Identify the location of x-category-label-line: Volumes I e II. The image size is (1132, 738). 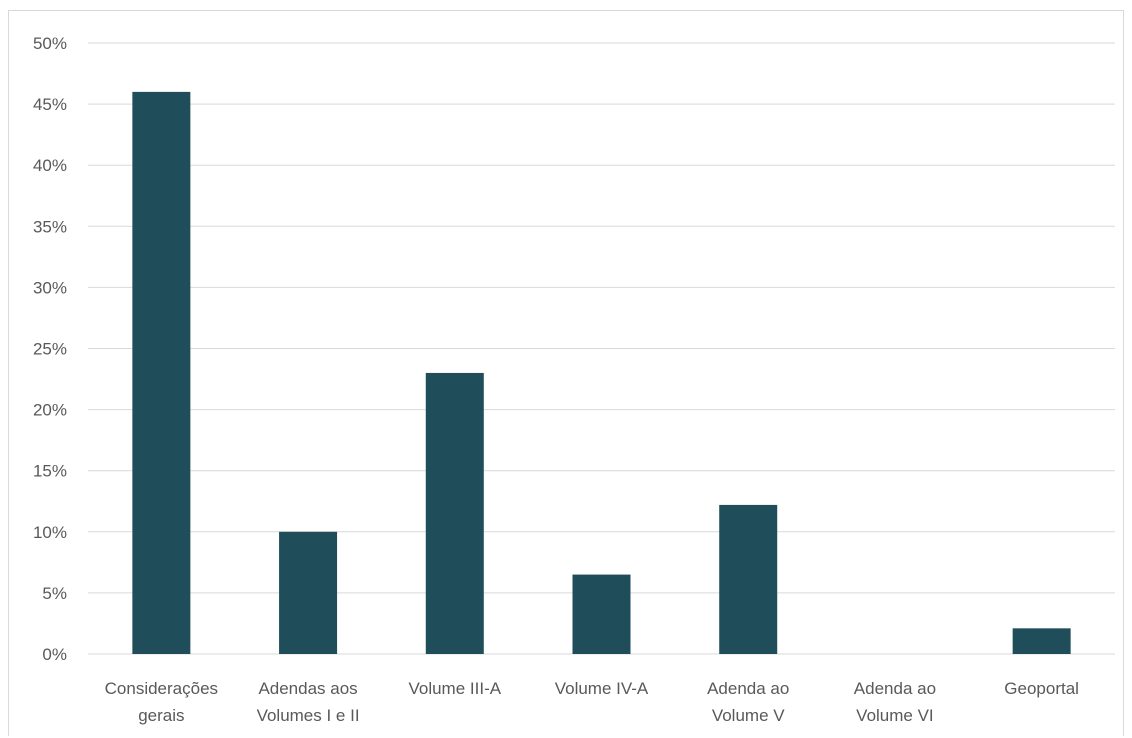
(308, 715).